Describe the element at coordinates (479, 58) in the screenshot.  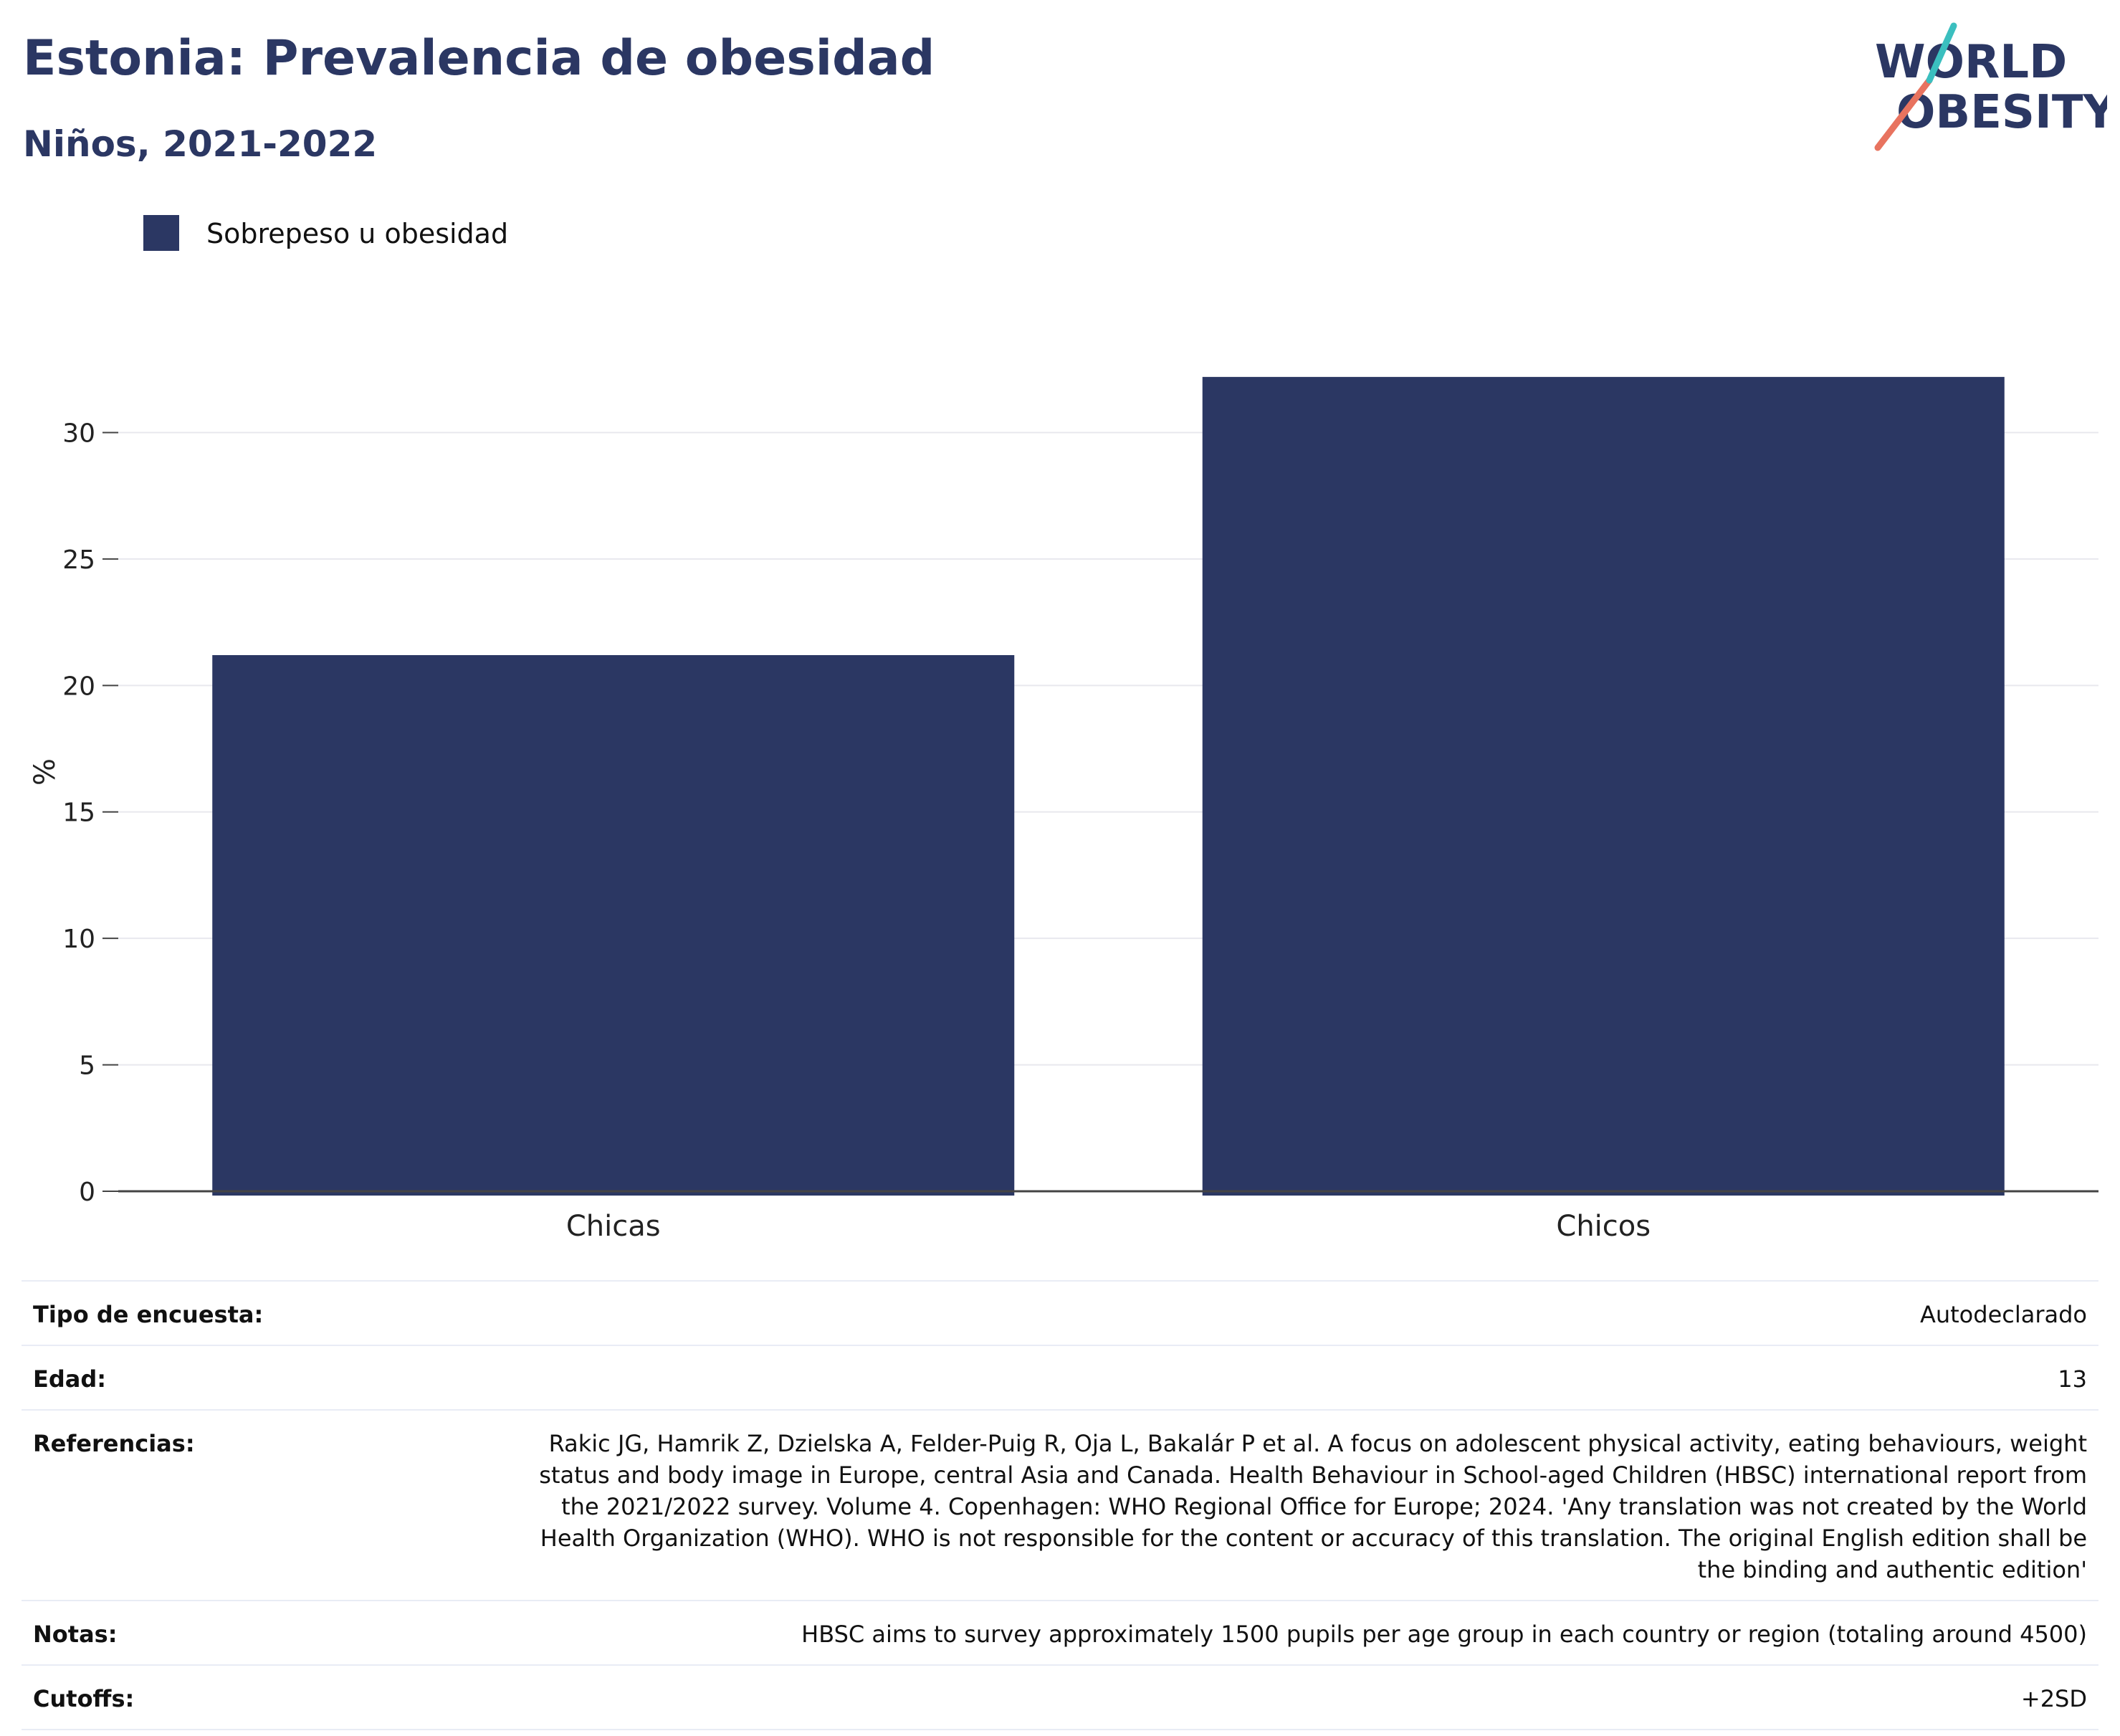
I see `page-title: Estonia: Prevalencia de obesidad` at that location.